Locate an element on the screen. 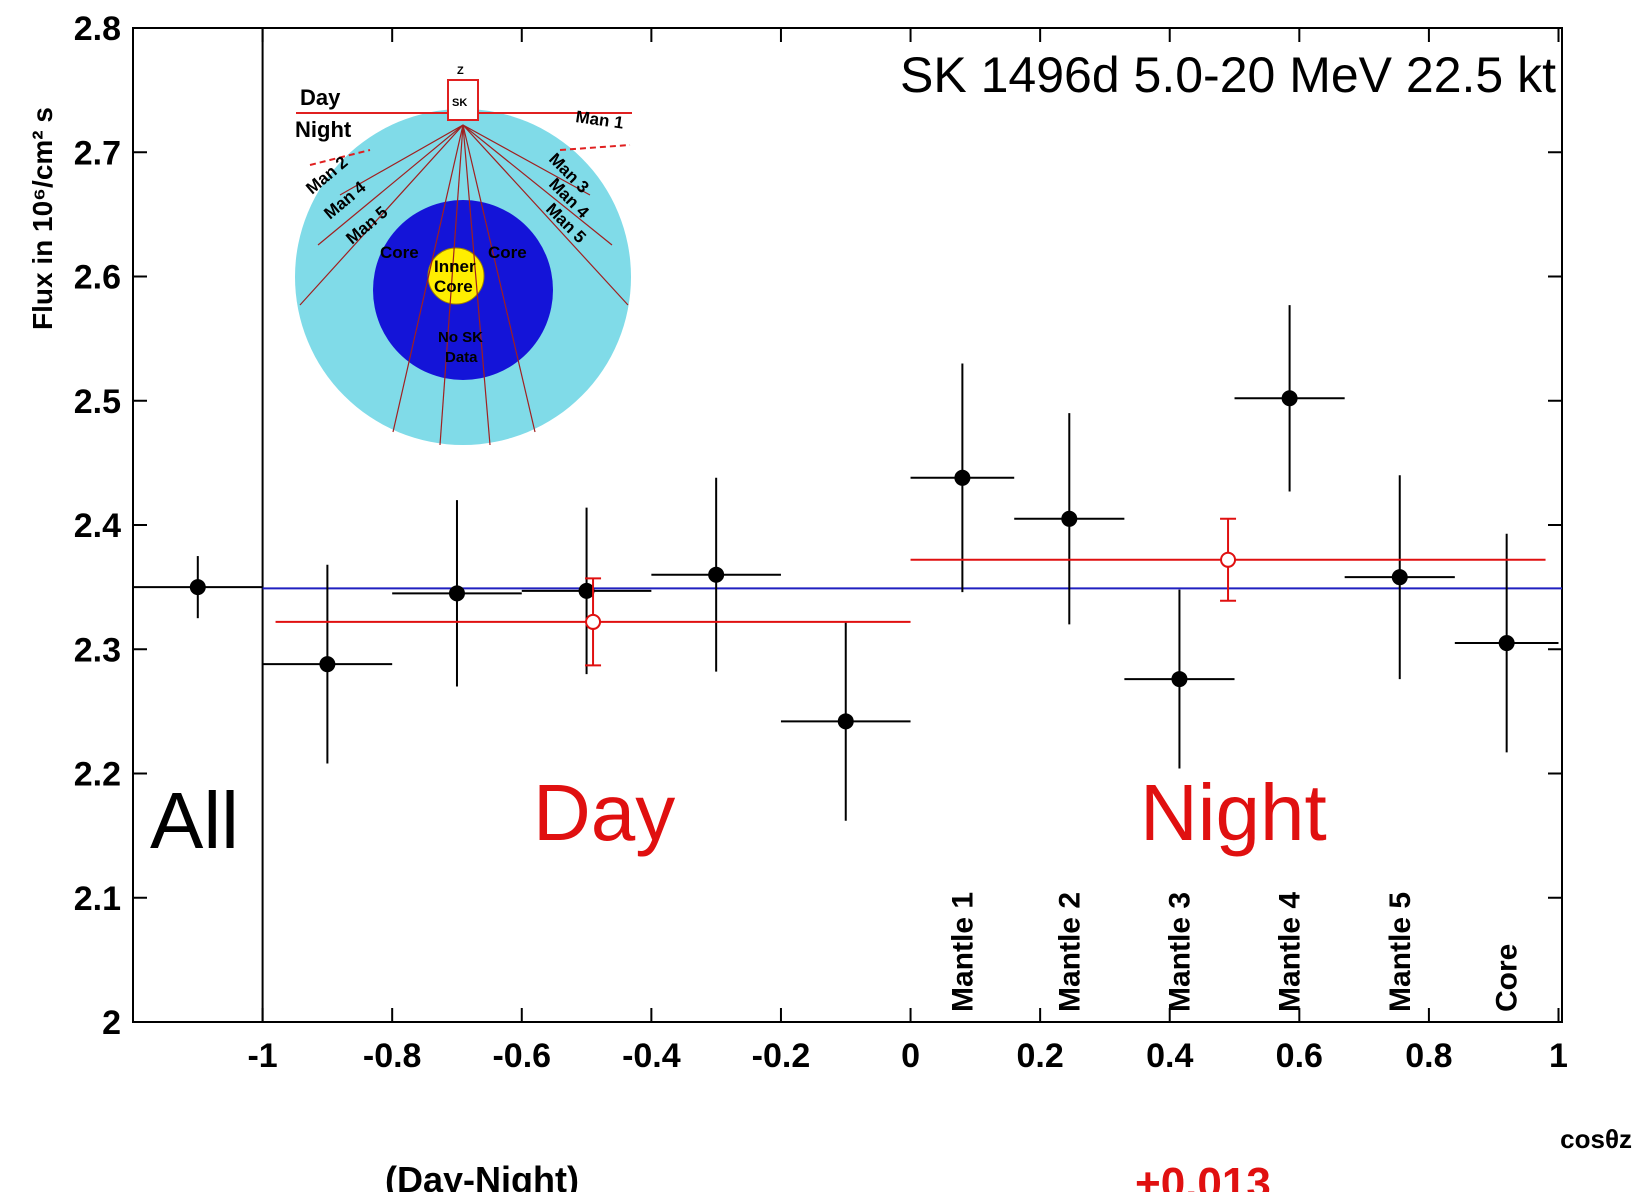 The image size is (1639, 1192). annotation: +0.013 is located at coordinates (1203, 1175).